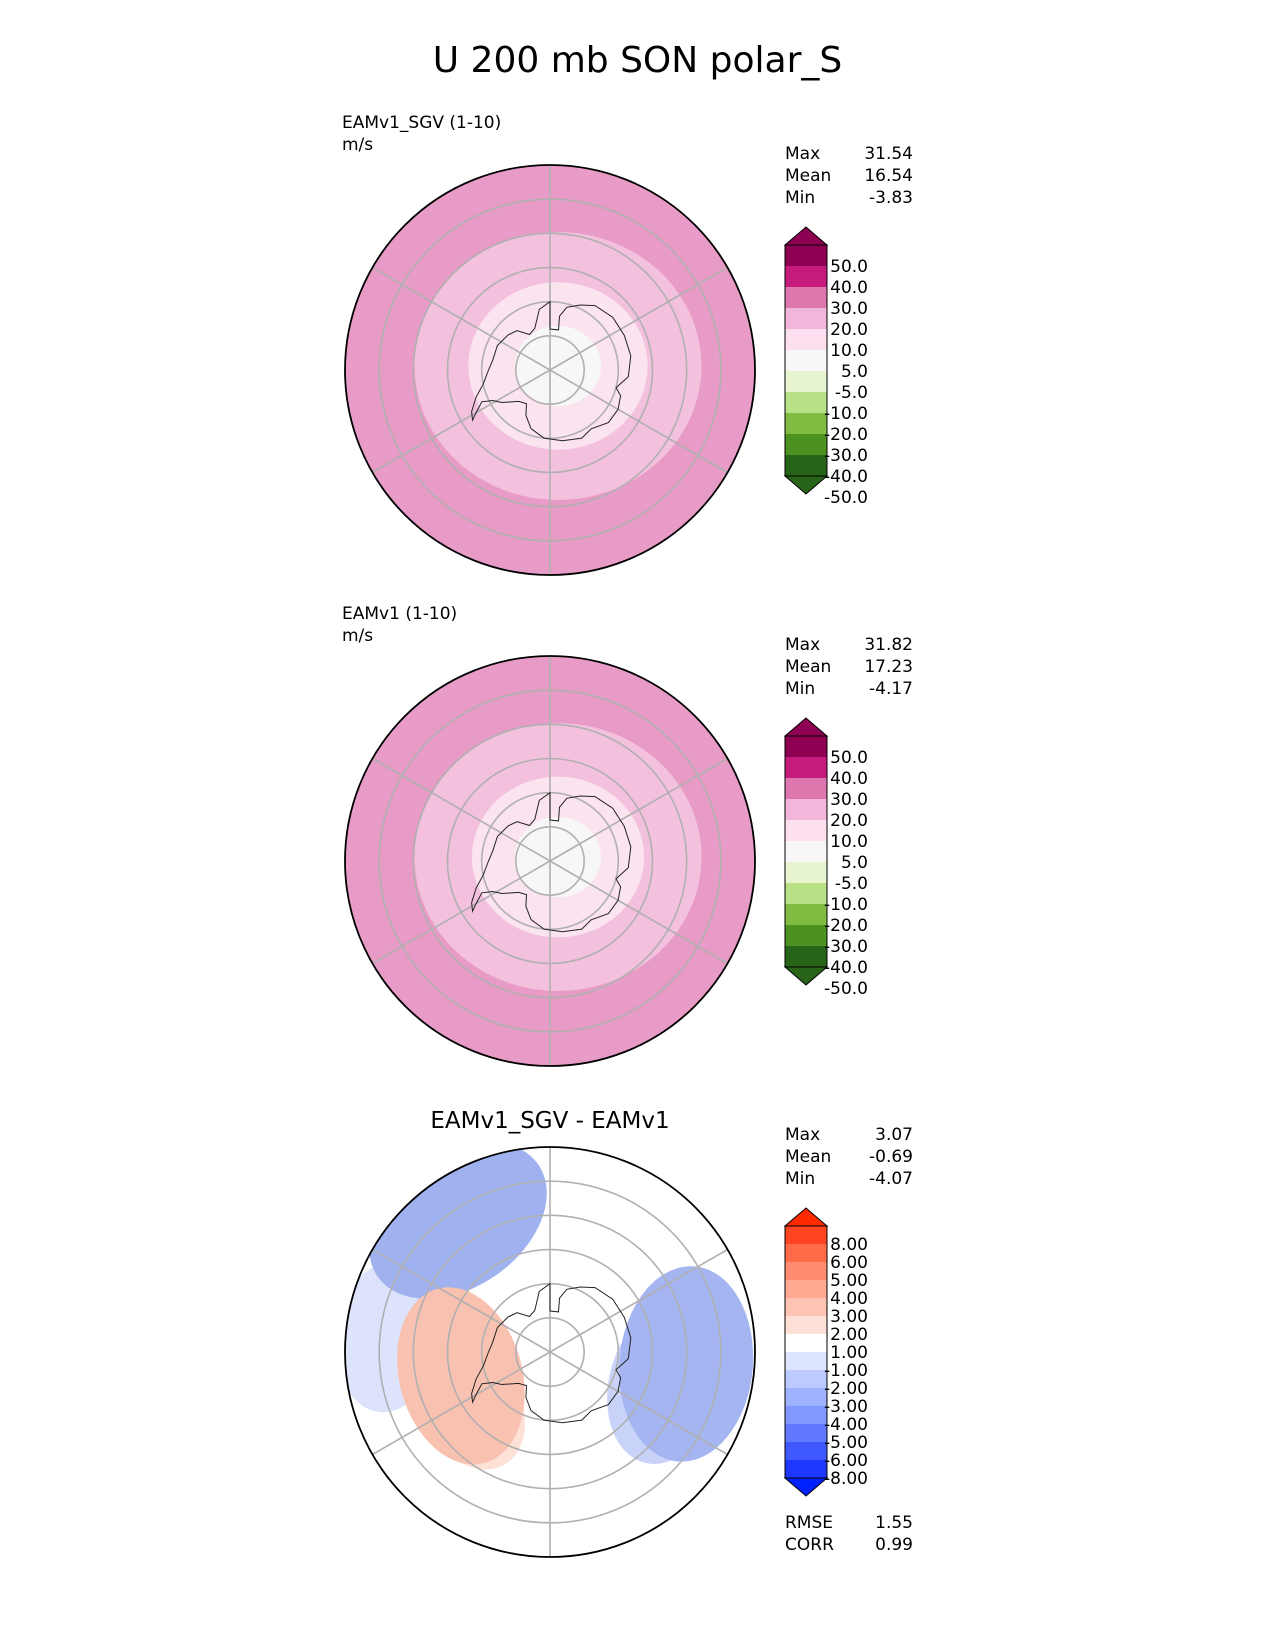 Image resolution: width=1275 pixels, height=1650 pixels. What do you see at coordinates (846, 1389) in the screenshot?
I see `colorbar-tick-label: -2.00` at bounding box center [846, 1389].